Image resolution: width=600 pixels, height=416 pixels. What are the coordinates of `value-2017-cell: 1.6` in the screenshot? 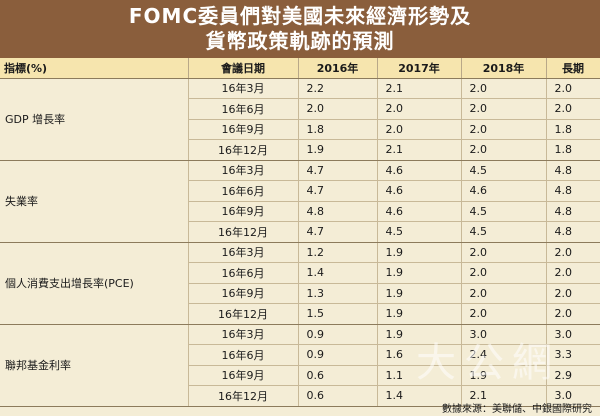 It's located at (419, 355).